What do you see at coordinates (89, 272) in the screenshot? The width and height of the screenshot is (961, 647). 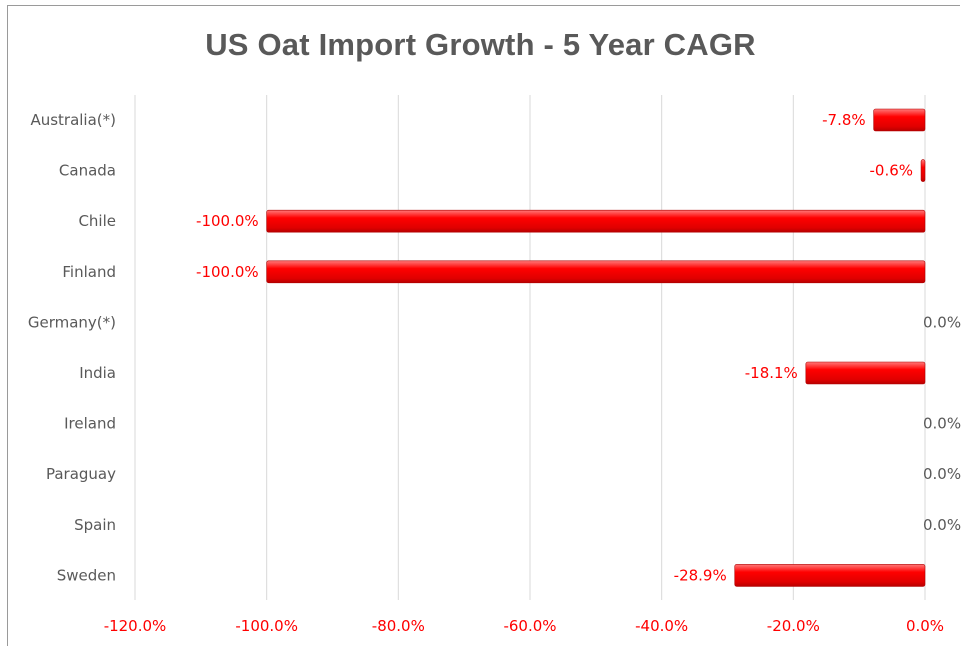 I see `category-label: Finland` at bounding box center [89, 272].